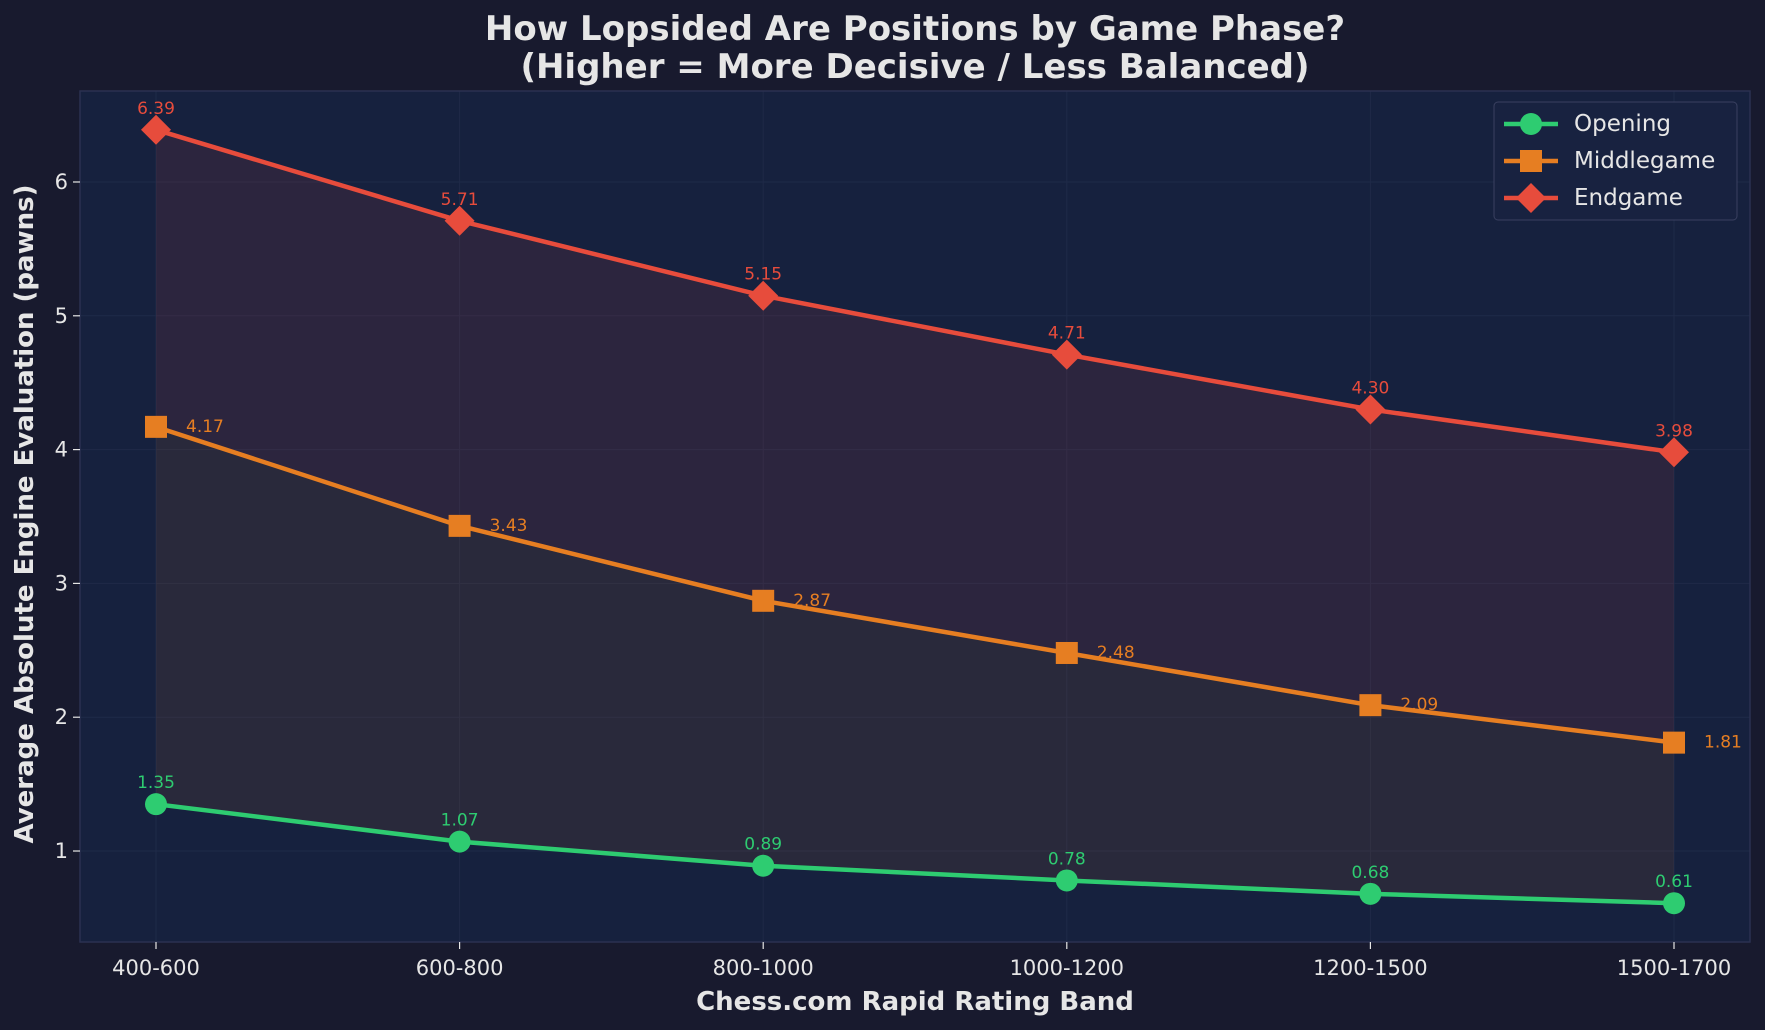 The width and height of the screenshot is (1765, 1030). I want to click on data-label-endgame: 6.39, so click(156, 109).